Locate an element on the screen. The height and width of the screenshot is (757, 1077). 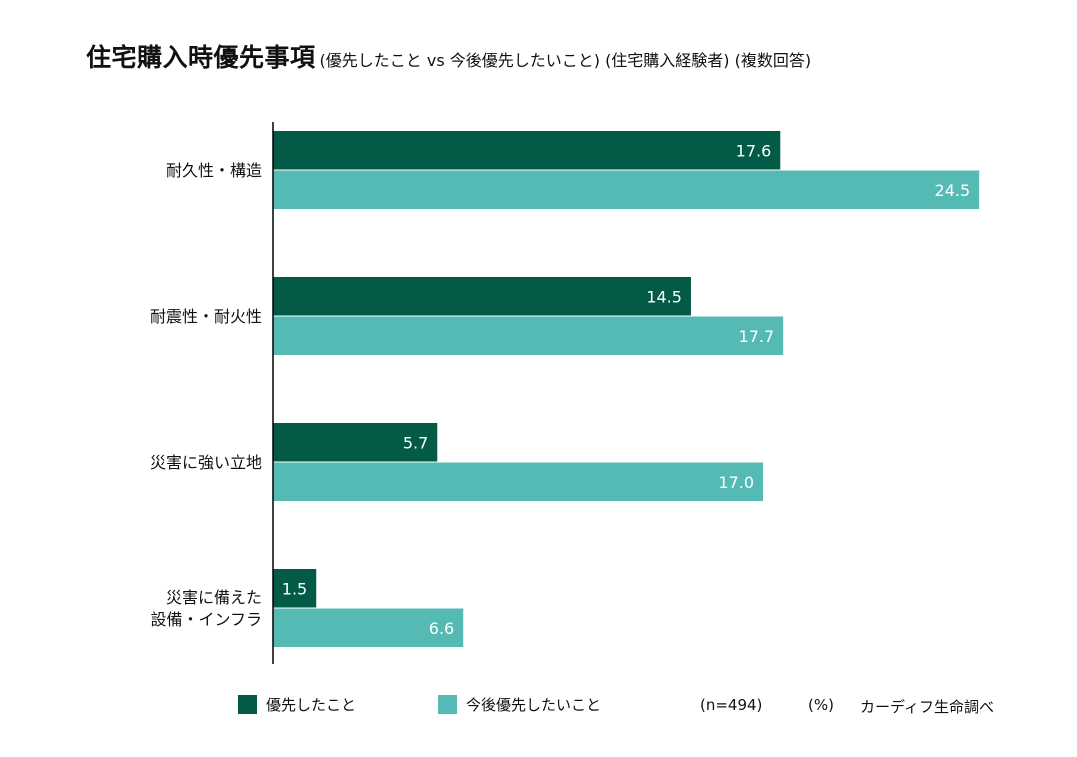
category-label-2-line-1: 耐震性・耐火性 is located at coordinates (206, 316).